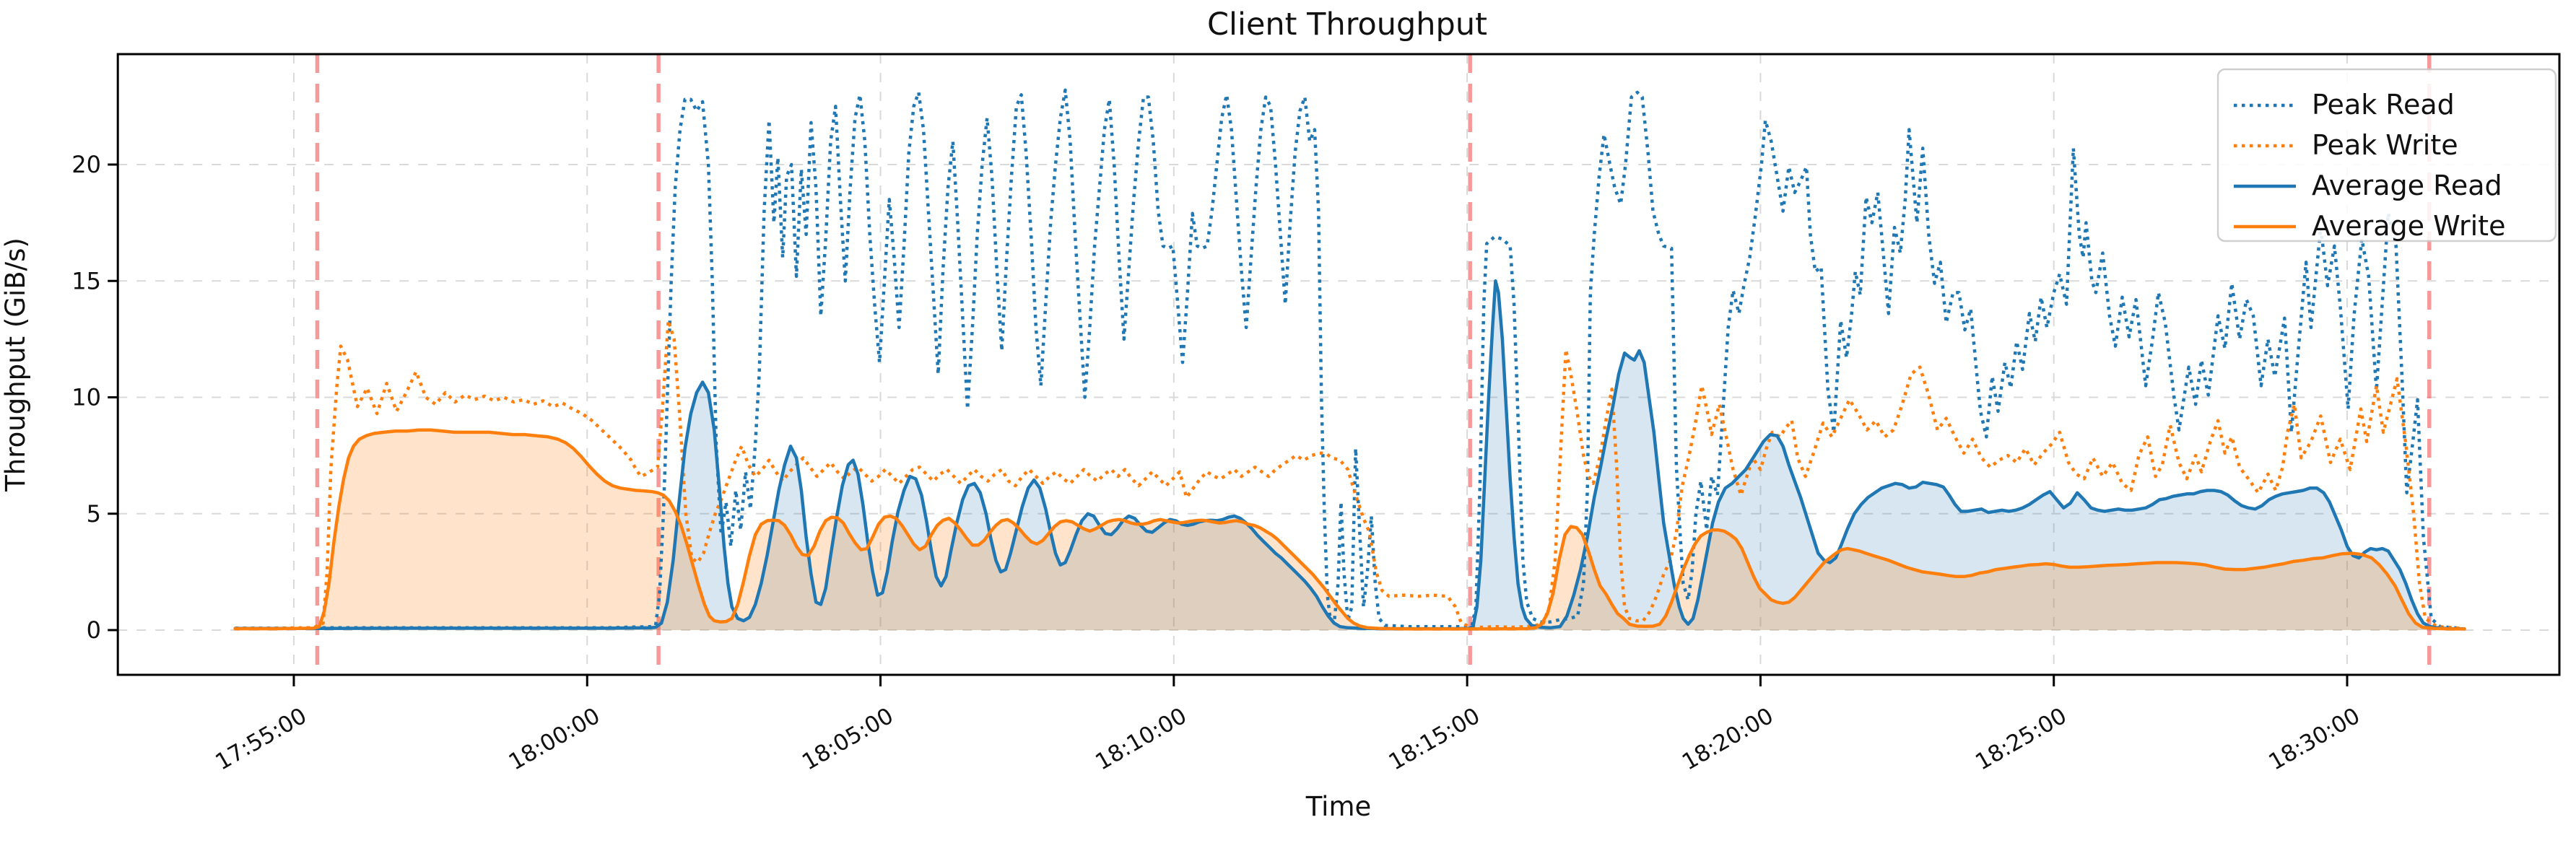 The height and width of the screenshot is (843, 2576). Describe the element at coordinates (1435, 739) in the screenshot. I see `x-tick-label: 18:15:00` at that location.